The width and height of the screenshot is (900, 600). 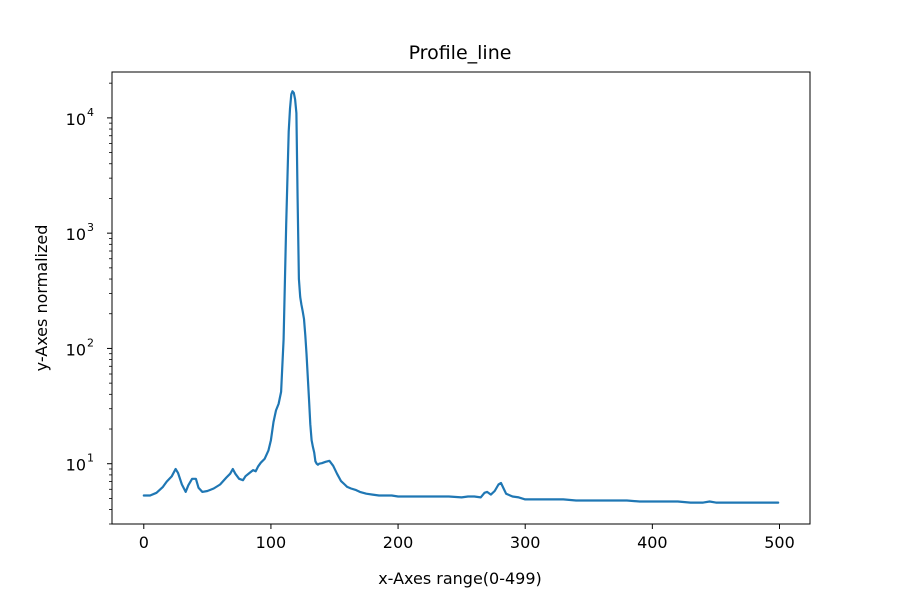 I want to click on y-tick-exponent: 2, so click(x=90, y=342).